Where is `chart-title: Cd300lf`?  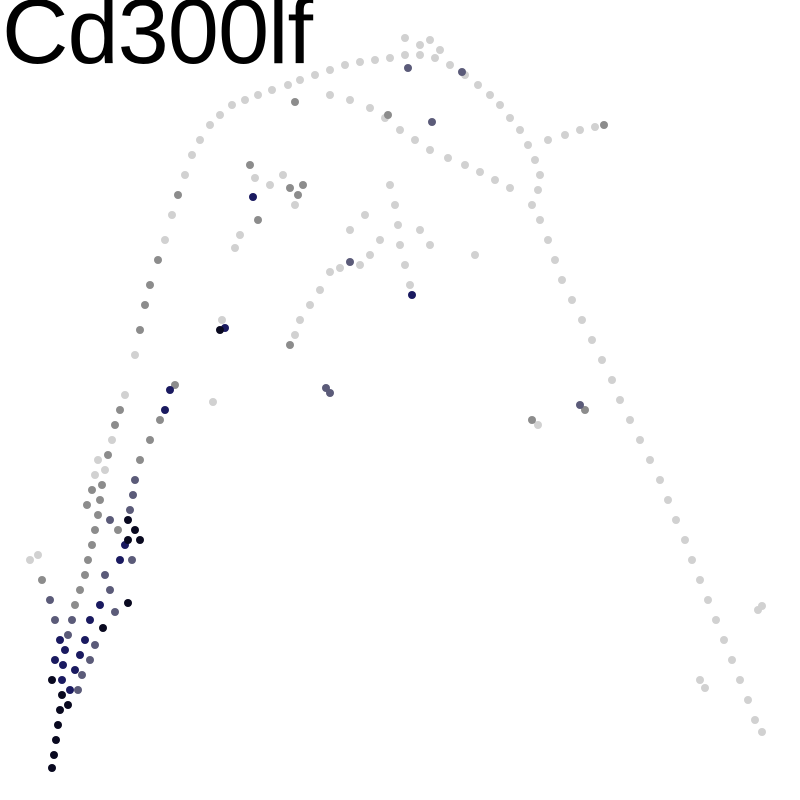 chart-title: Cd300lf is located at coordinates (157, 41).